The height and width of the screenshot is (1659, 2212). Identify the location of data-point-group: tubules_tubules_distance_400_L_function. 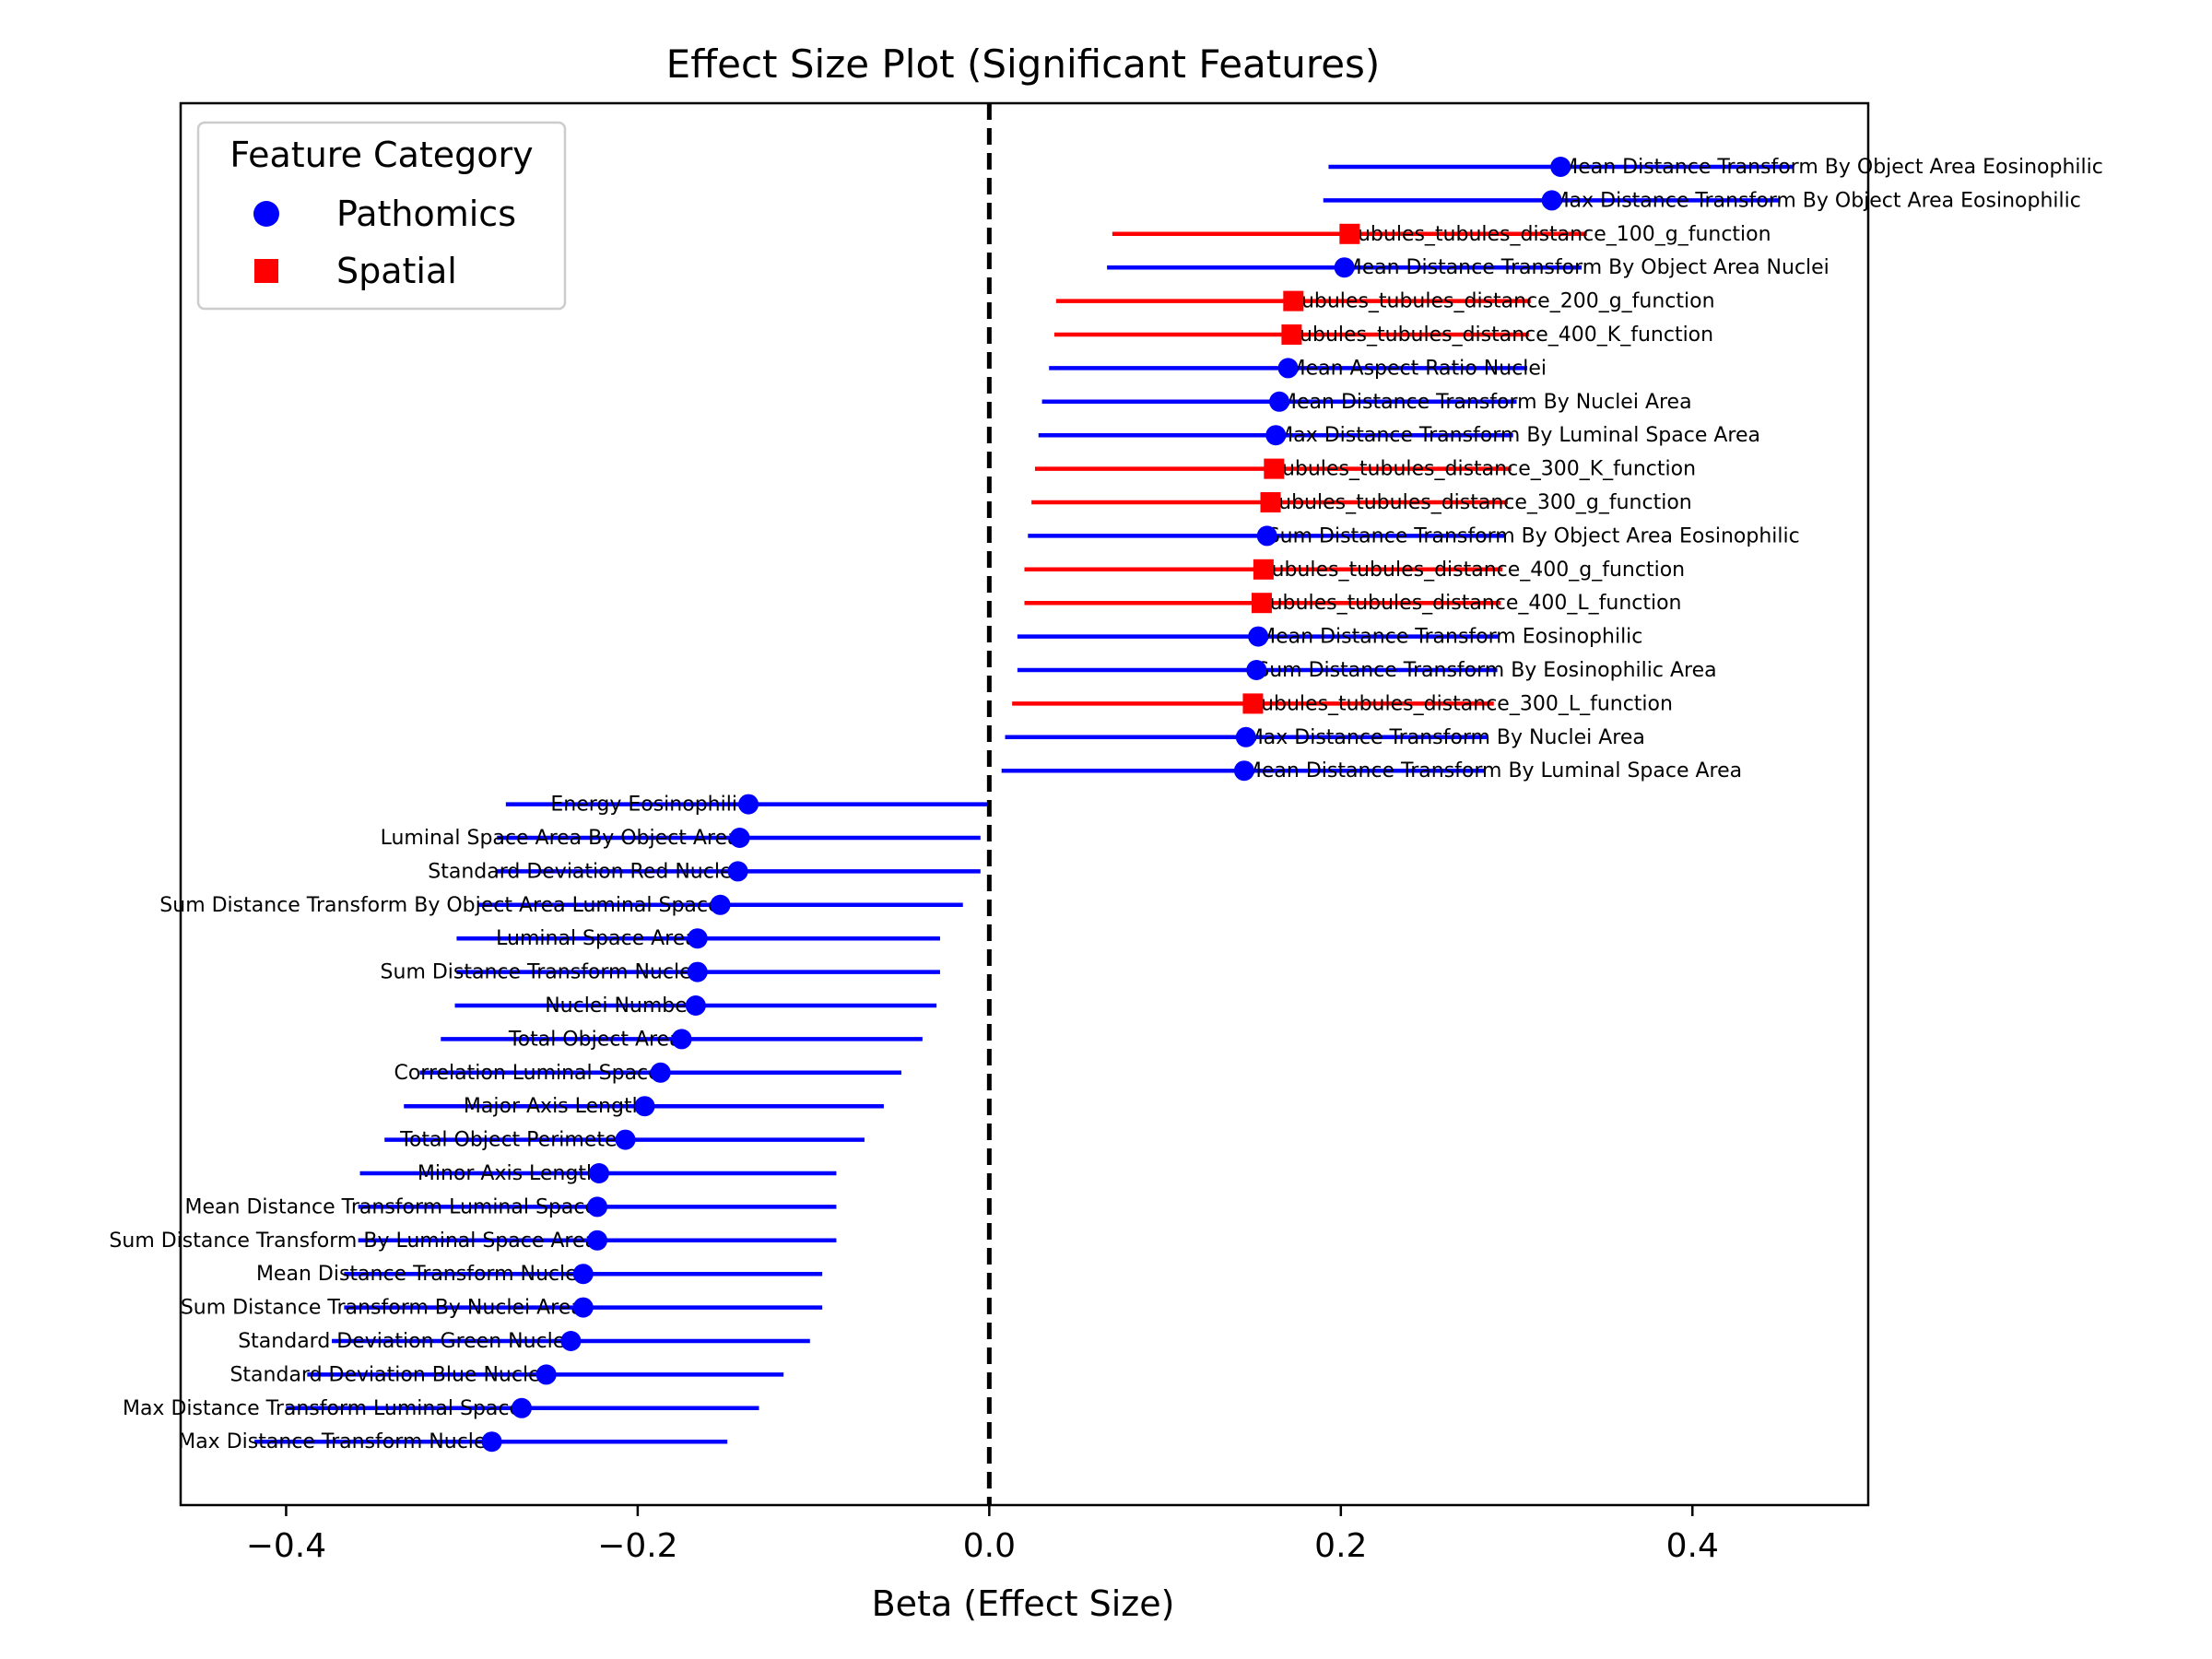
(1353, 603).